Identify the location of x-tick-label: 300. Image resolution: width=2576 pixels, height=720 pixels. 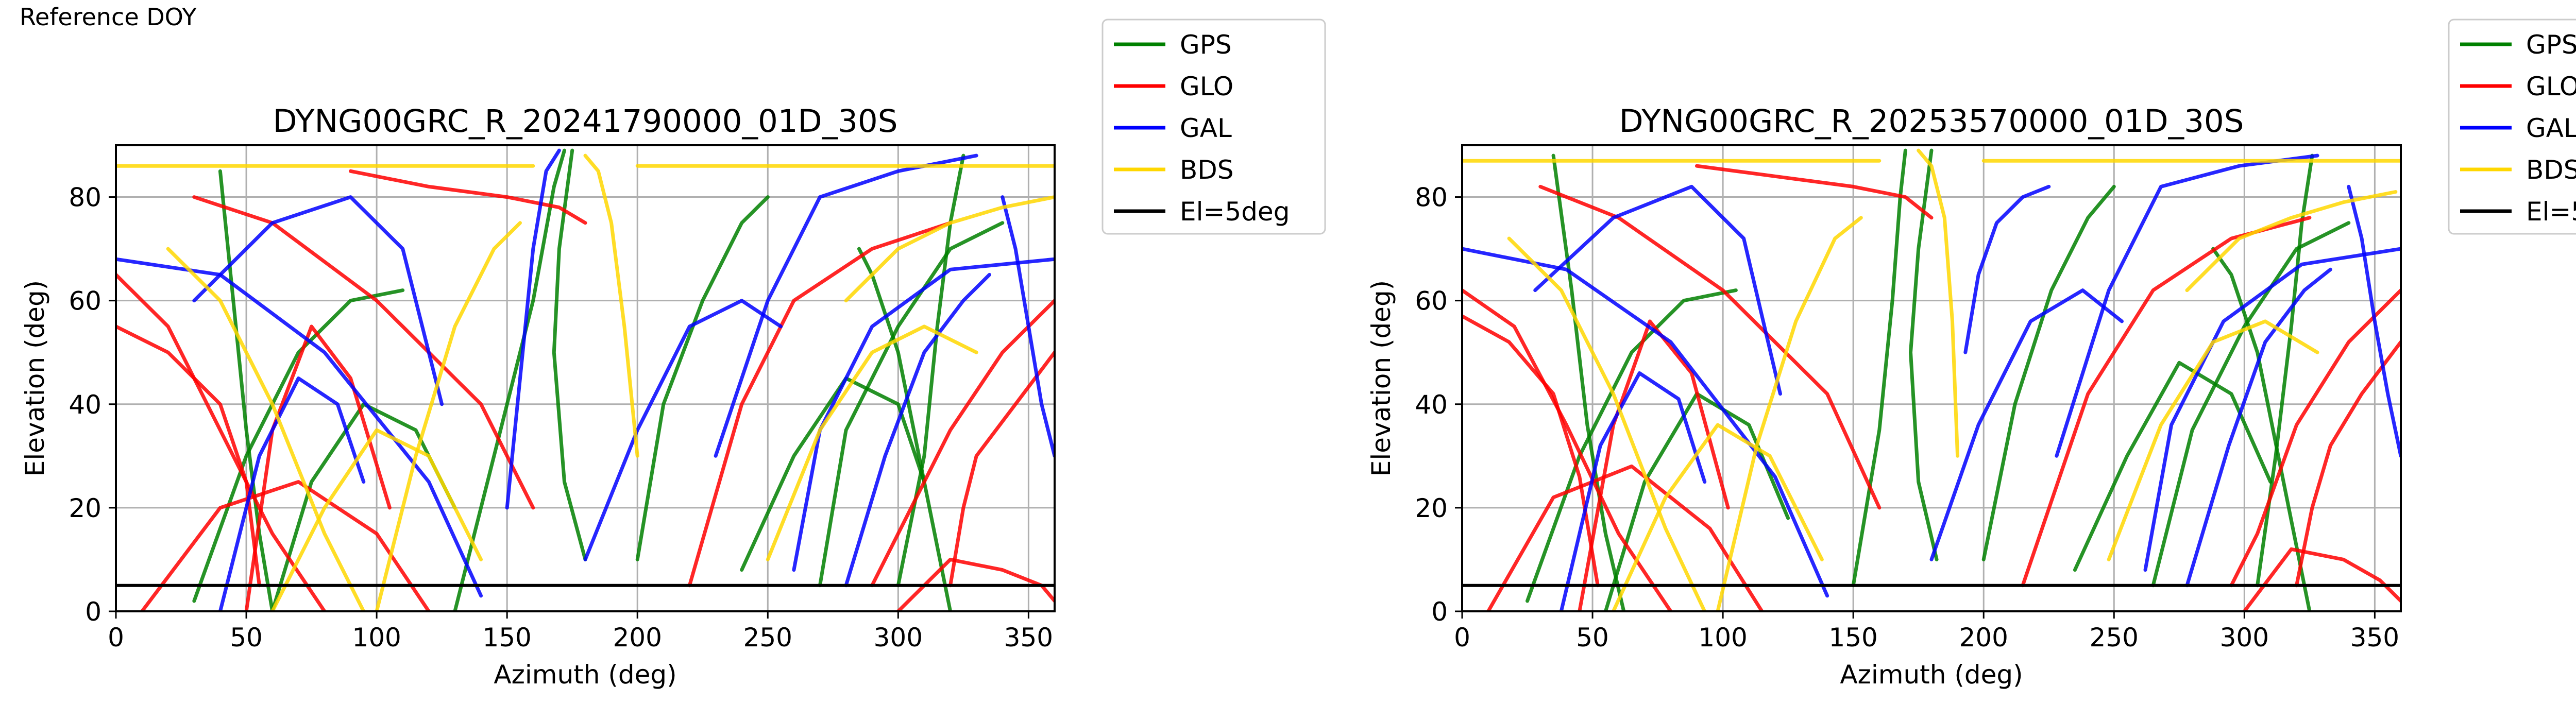
(2244, 638).